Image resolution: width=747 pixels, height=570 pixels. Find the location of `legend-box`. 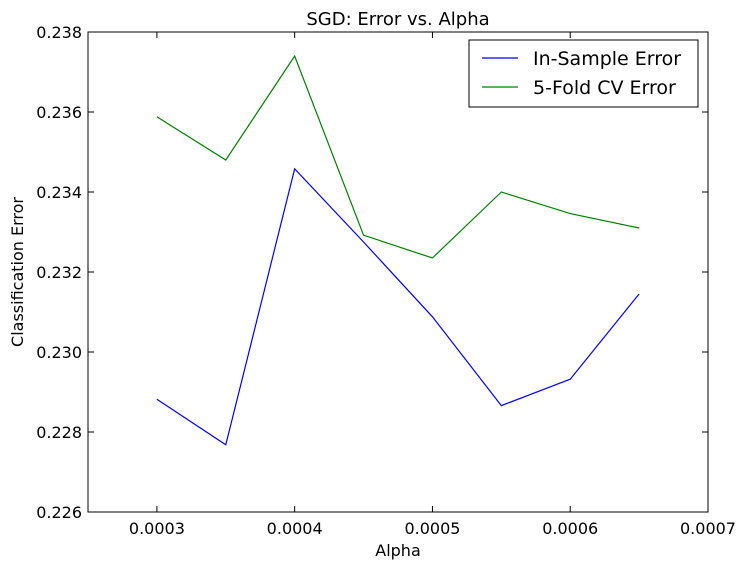

legend-box is located at coordinates (583, 73).